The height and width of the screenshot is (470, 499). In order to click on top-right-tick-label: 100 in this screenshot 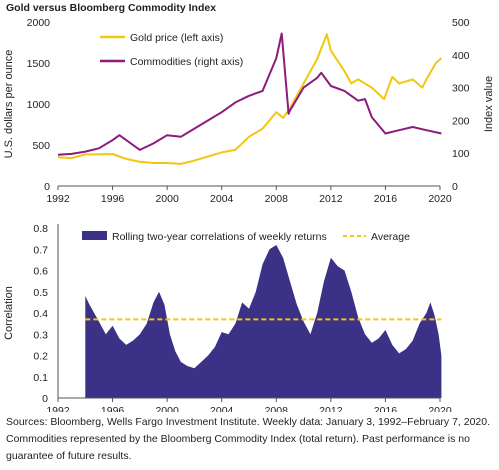, I will do `click(461, 154)`.